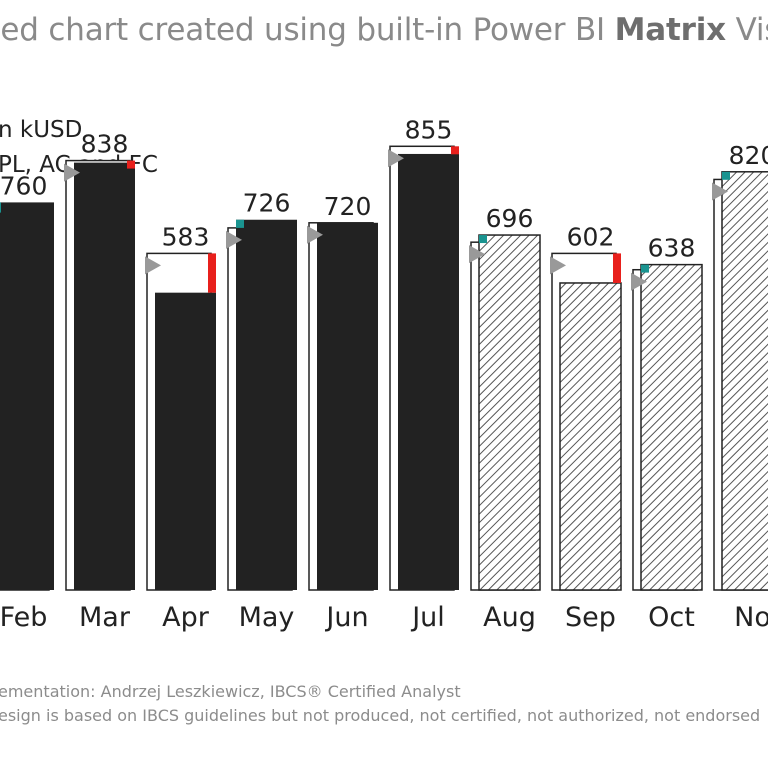  What do you see at coordinates (670, 30) in the screenshot?
I see `title-bold: Matrix` at bounding box center [670, 30].